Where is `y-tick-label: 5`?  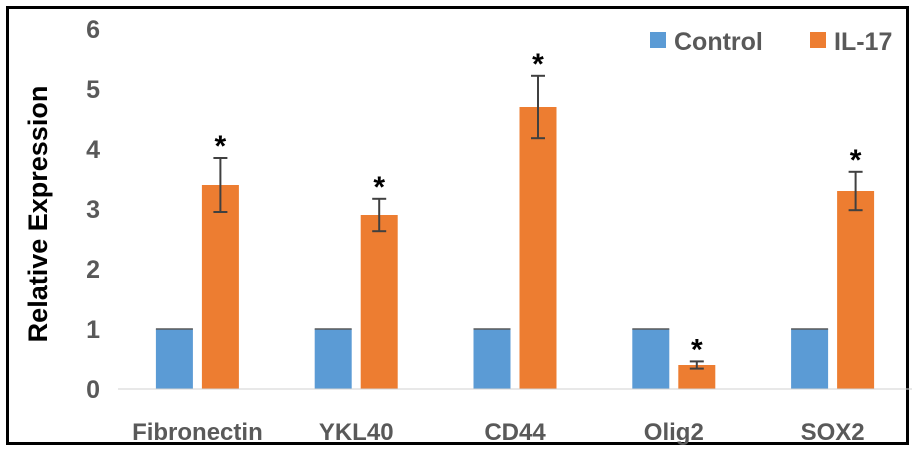
y-tick-label: 5 is located at coordinates (93, 90).